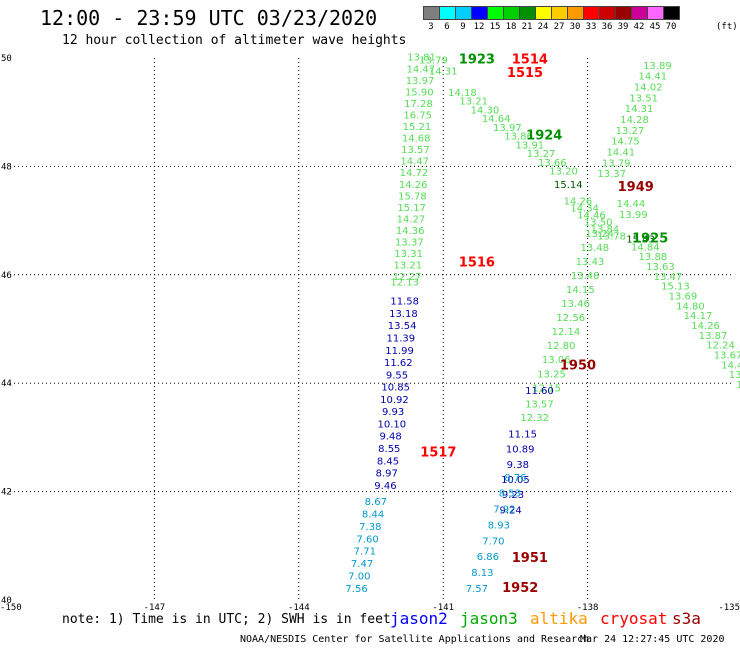  I want to click on swh-value: 12.24, so click(720, 346).